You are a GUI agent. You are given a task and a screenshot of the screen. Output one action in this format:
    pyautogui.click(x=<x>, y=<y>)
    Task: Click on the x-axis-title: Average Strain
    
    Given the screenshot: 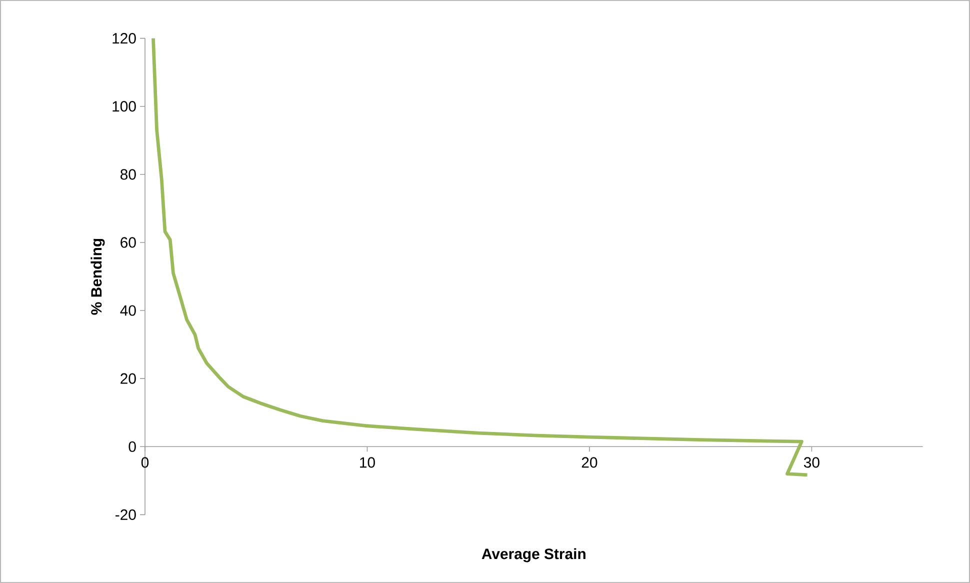 What is the action you would take?
    pyautogui.click(x=534, y=555)
    